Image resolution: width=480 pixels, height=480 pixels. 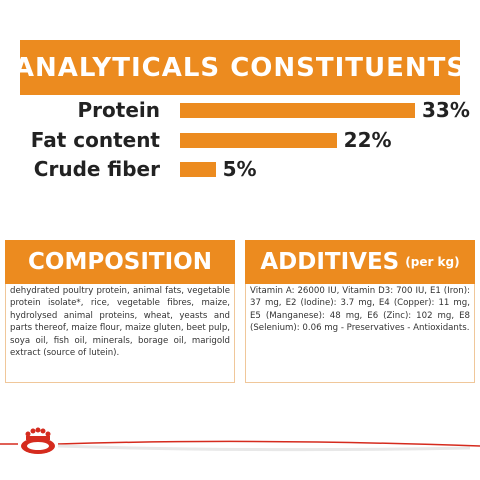 What do you see at coordinates (239, 67) in the screenshot?
I see `chart-title: ANALYTICALS CONSTITUENTS` at bounding box center [239, 67].